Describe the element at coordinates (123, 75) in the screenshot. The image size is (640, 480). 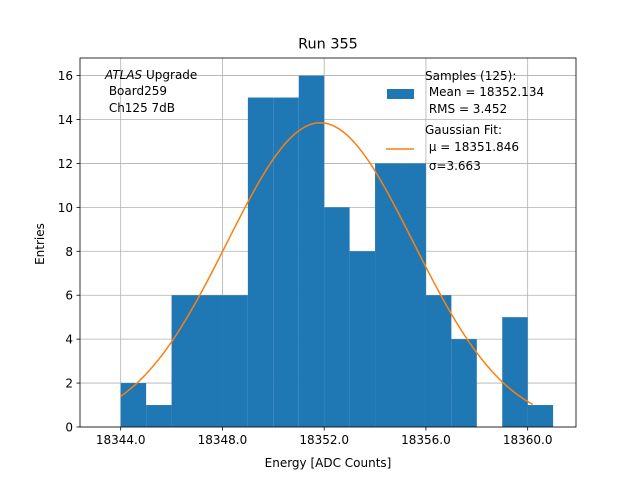
I see `annotation-atlas: ATLAS` at that location.